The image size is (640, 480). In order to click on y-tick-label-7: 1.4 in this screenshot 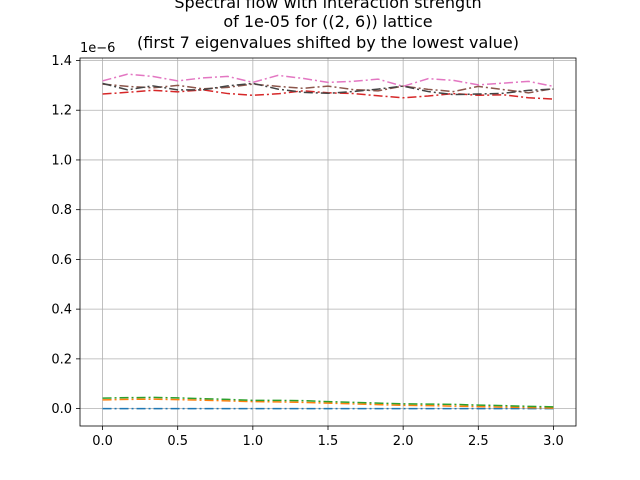, I will do `click(61, 61)`.